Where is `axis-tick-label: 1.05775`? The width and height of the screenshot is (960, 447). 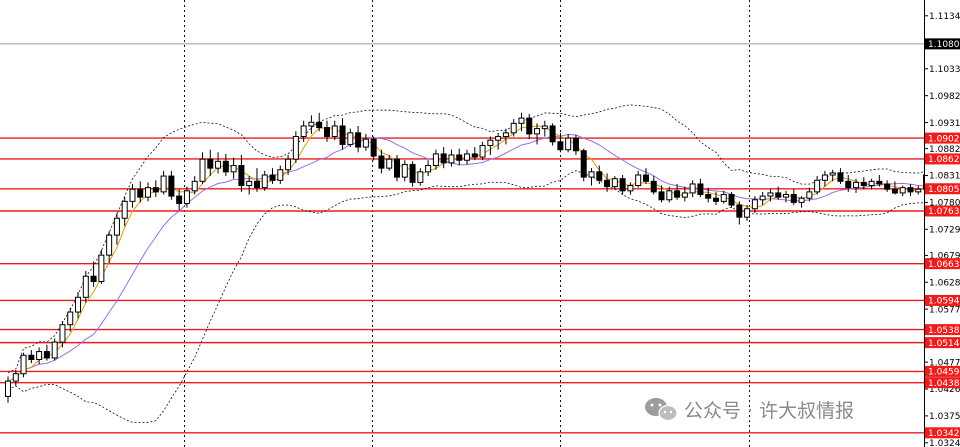 axis-tick-label: 1.05775 is located at coordinates (944, 310).